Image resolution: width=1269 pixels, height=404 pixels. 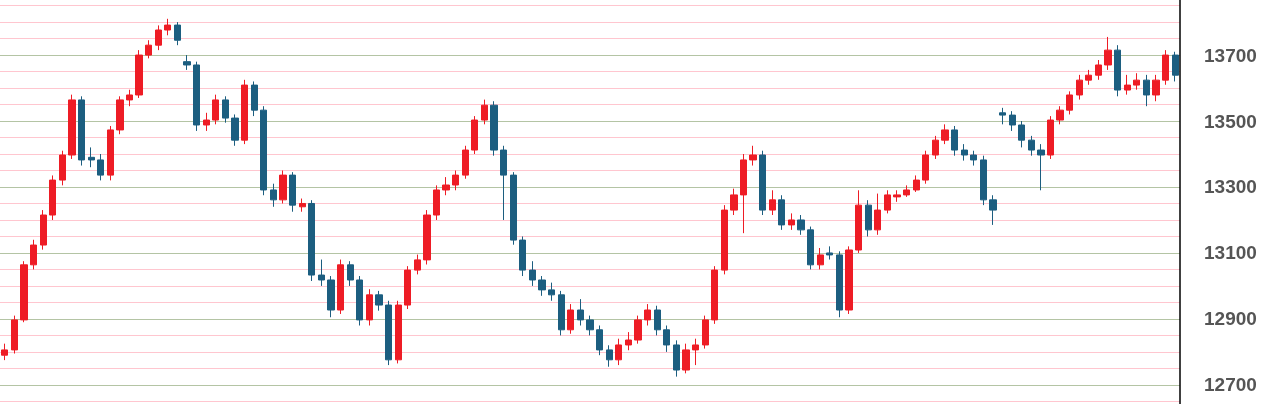 What do you see at coordinates (1230, 121) in the screenshot?
I see `y-tick-label: 13500` at bounding box center [1230, 121].